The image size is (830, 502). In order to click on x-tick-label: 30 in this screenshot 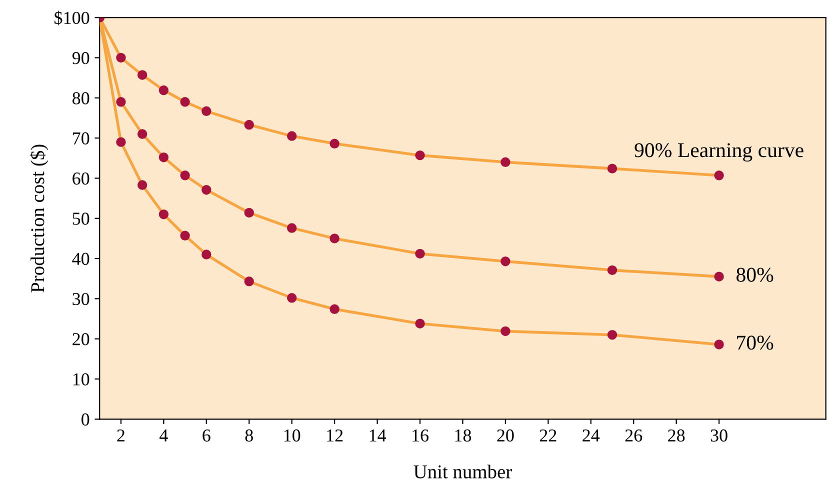, I will do `click(719, 435)`.